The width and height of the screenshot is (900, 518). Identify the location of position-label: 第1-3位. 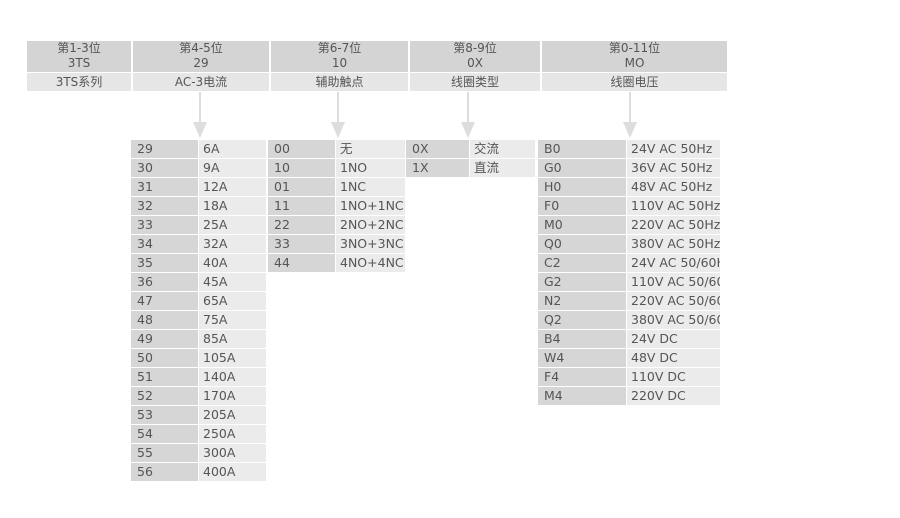
(79, 48).